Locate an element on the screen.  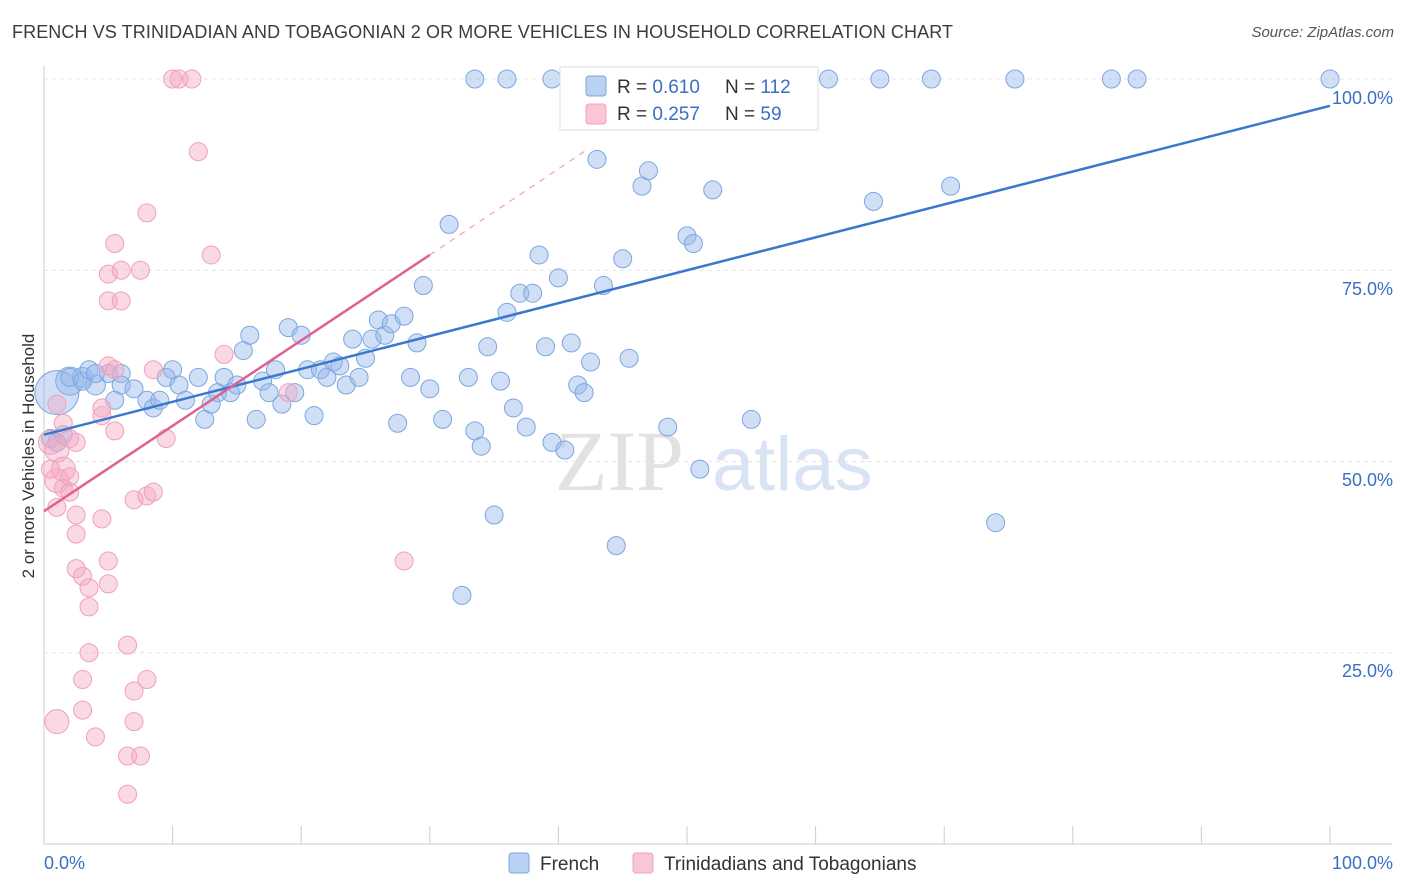
french-n-value: 112 is located at coordinates (775, 87).